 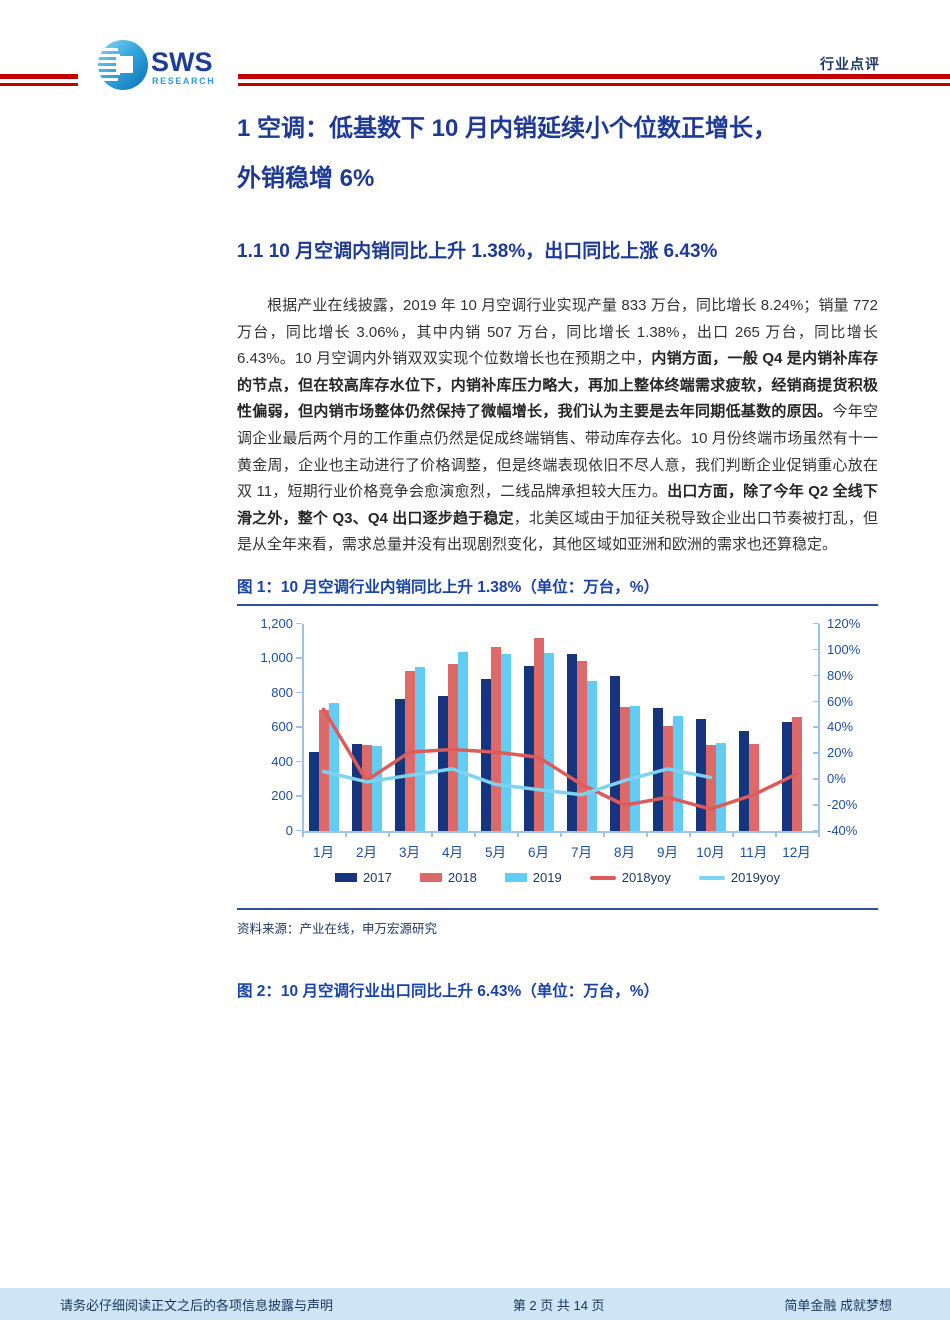 What do you see at coordinates (624, 852) in the screenshot?
I see `x-axis-label: 8月` at bounding box center [624, 852].